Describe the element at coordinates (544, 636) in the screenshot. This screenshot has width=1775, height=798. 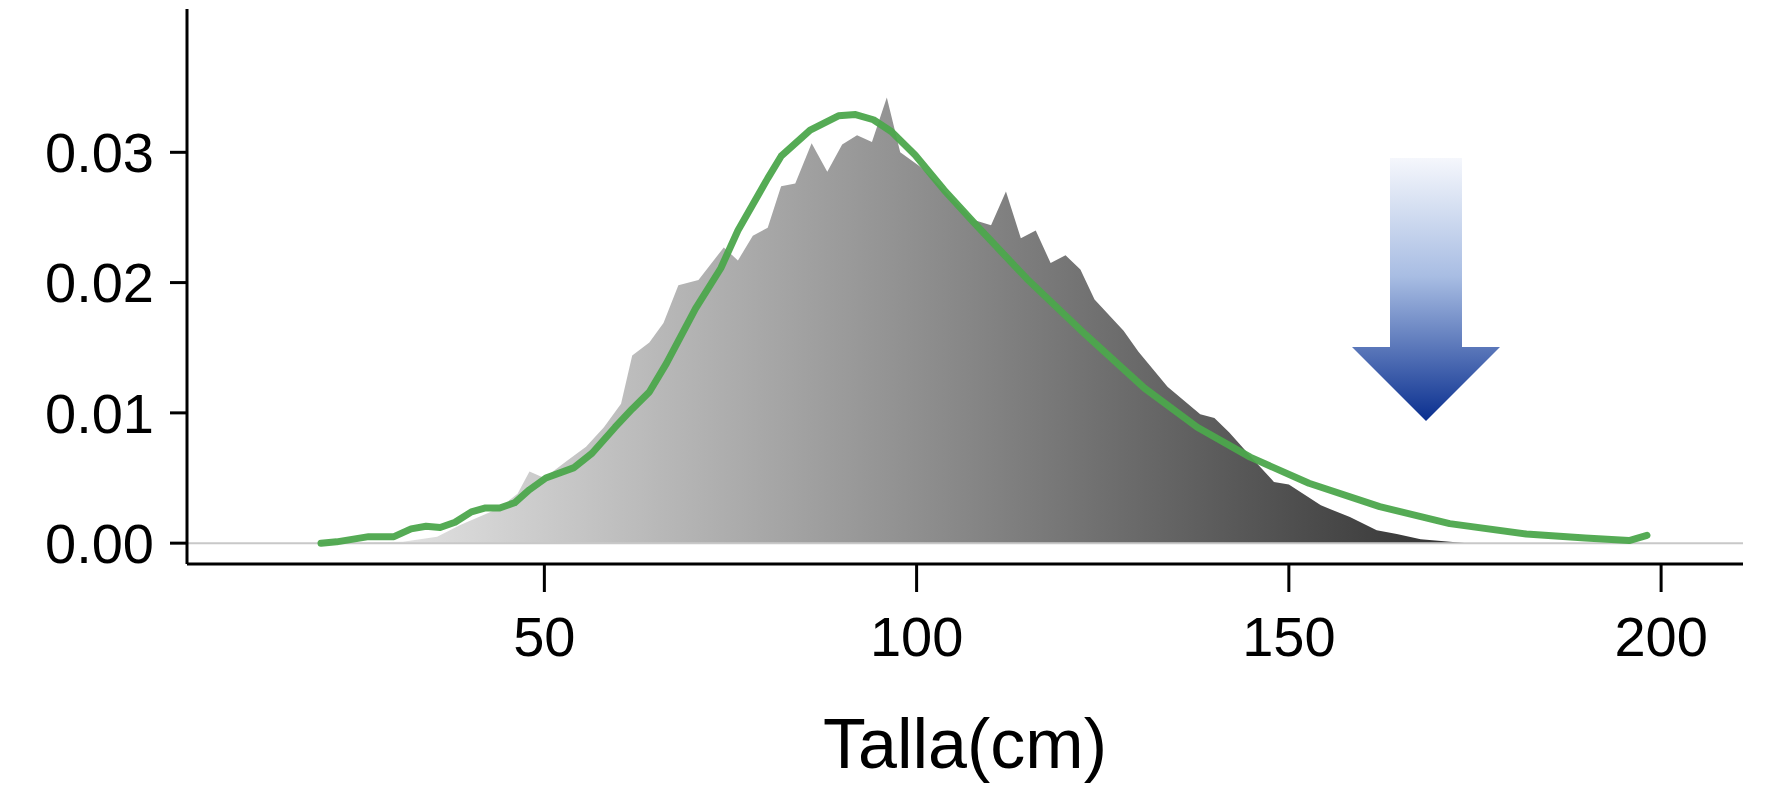
I see `x-tick-label: 50` at that location.